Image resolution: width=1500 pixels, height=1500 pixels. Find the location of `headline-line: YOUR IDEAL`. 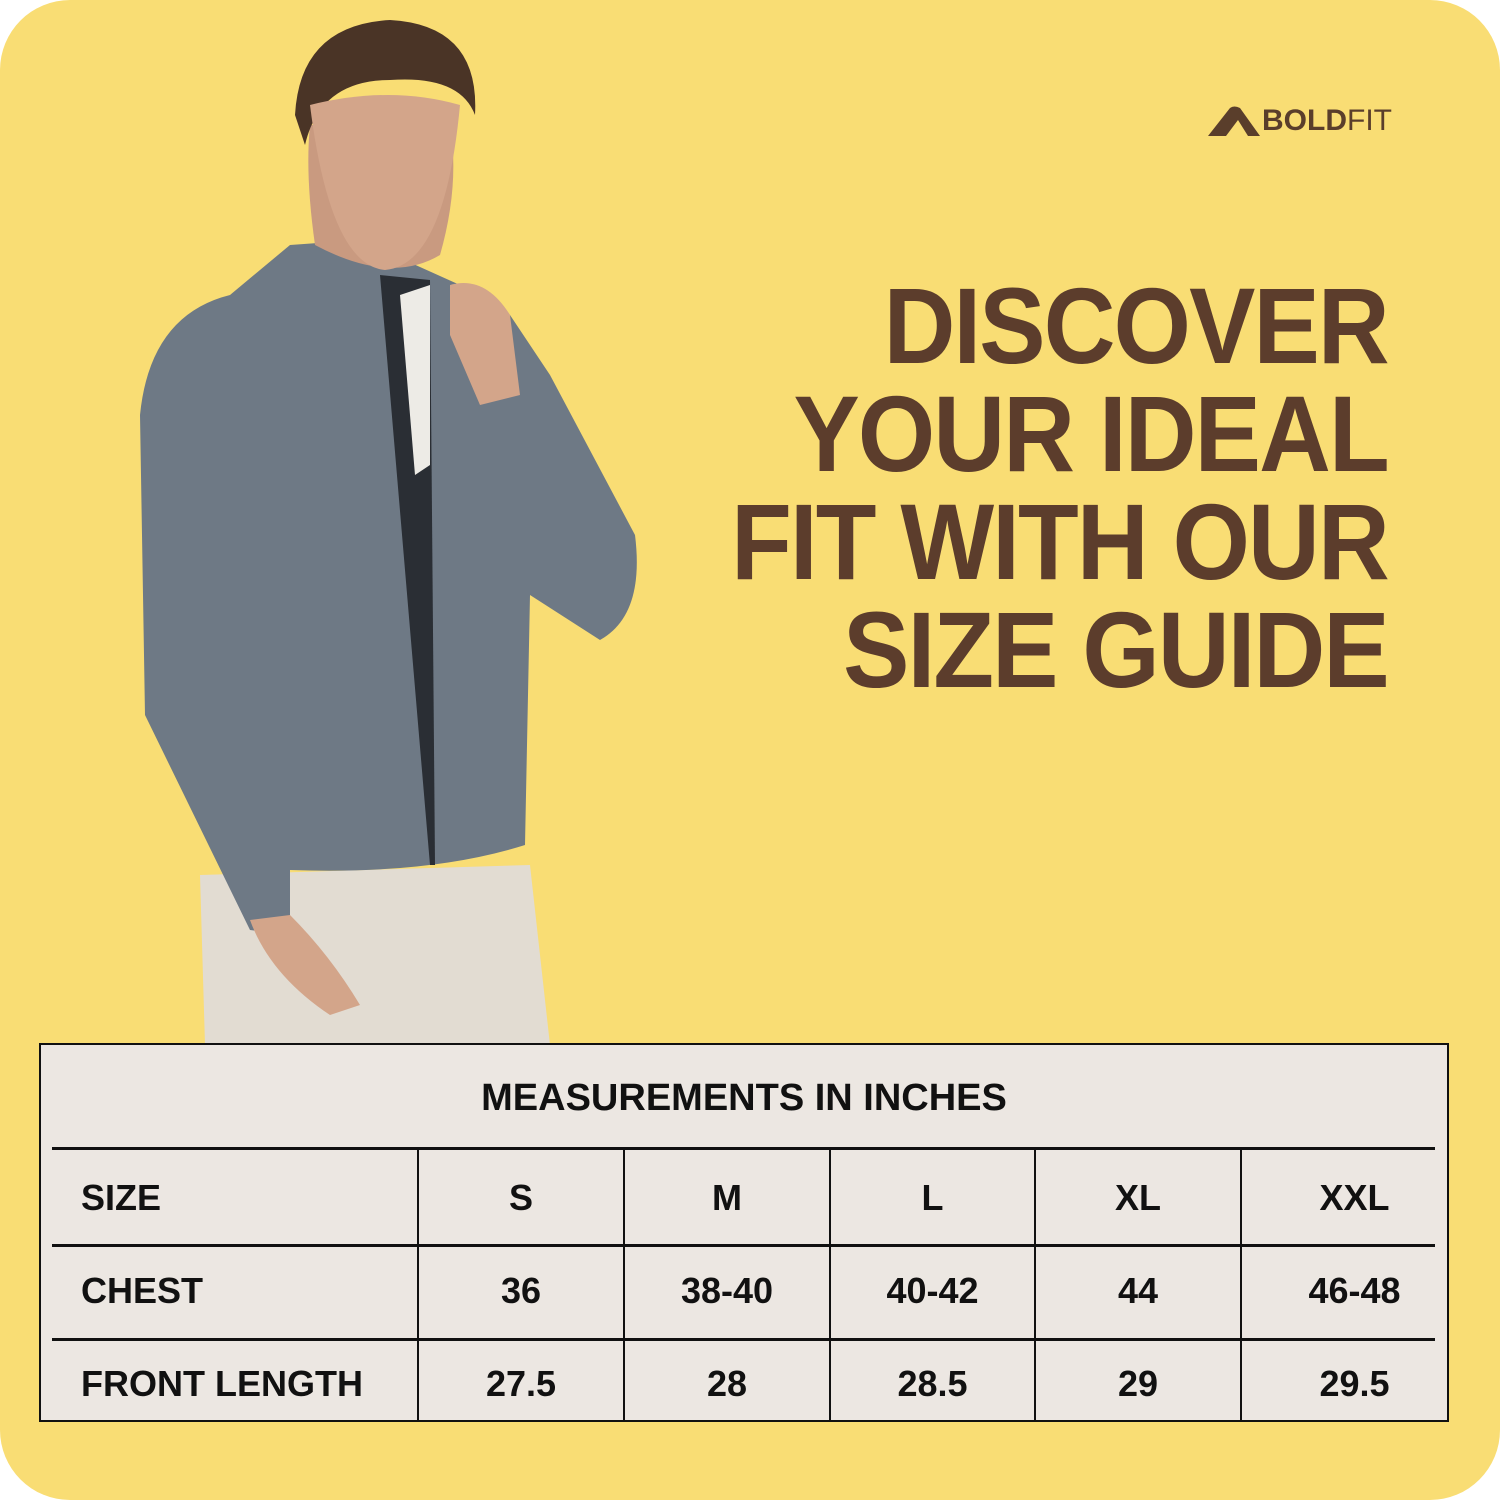

headline-line: YOUR IDEAL is located at coordinates (1091, 433).